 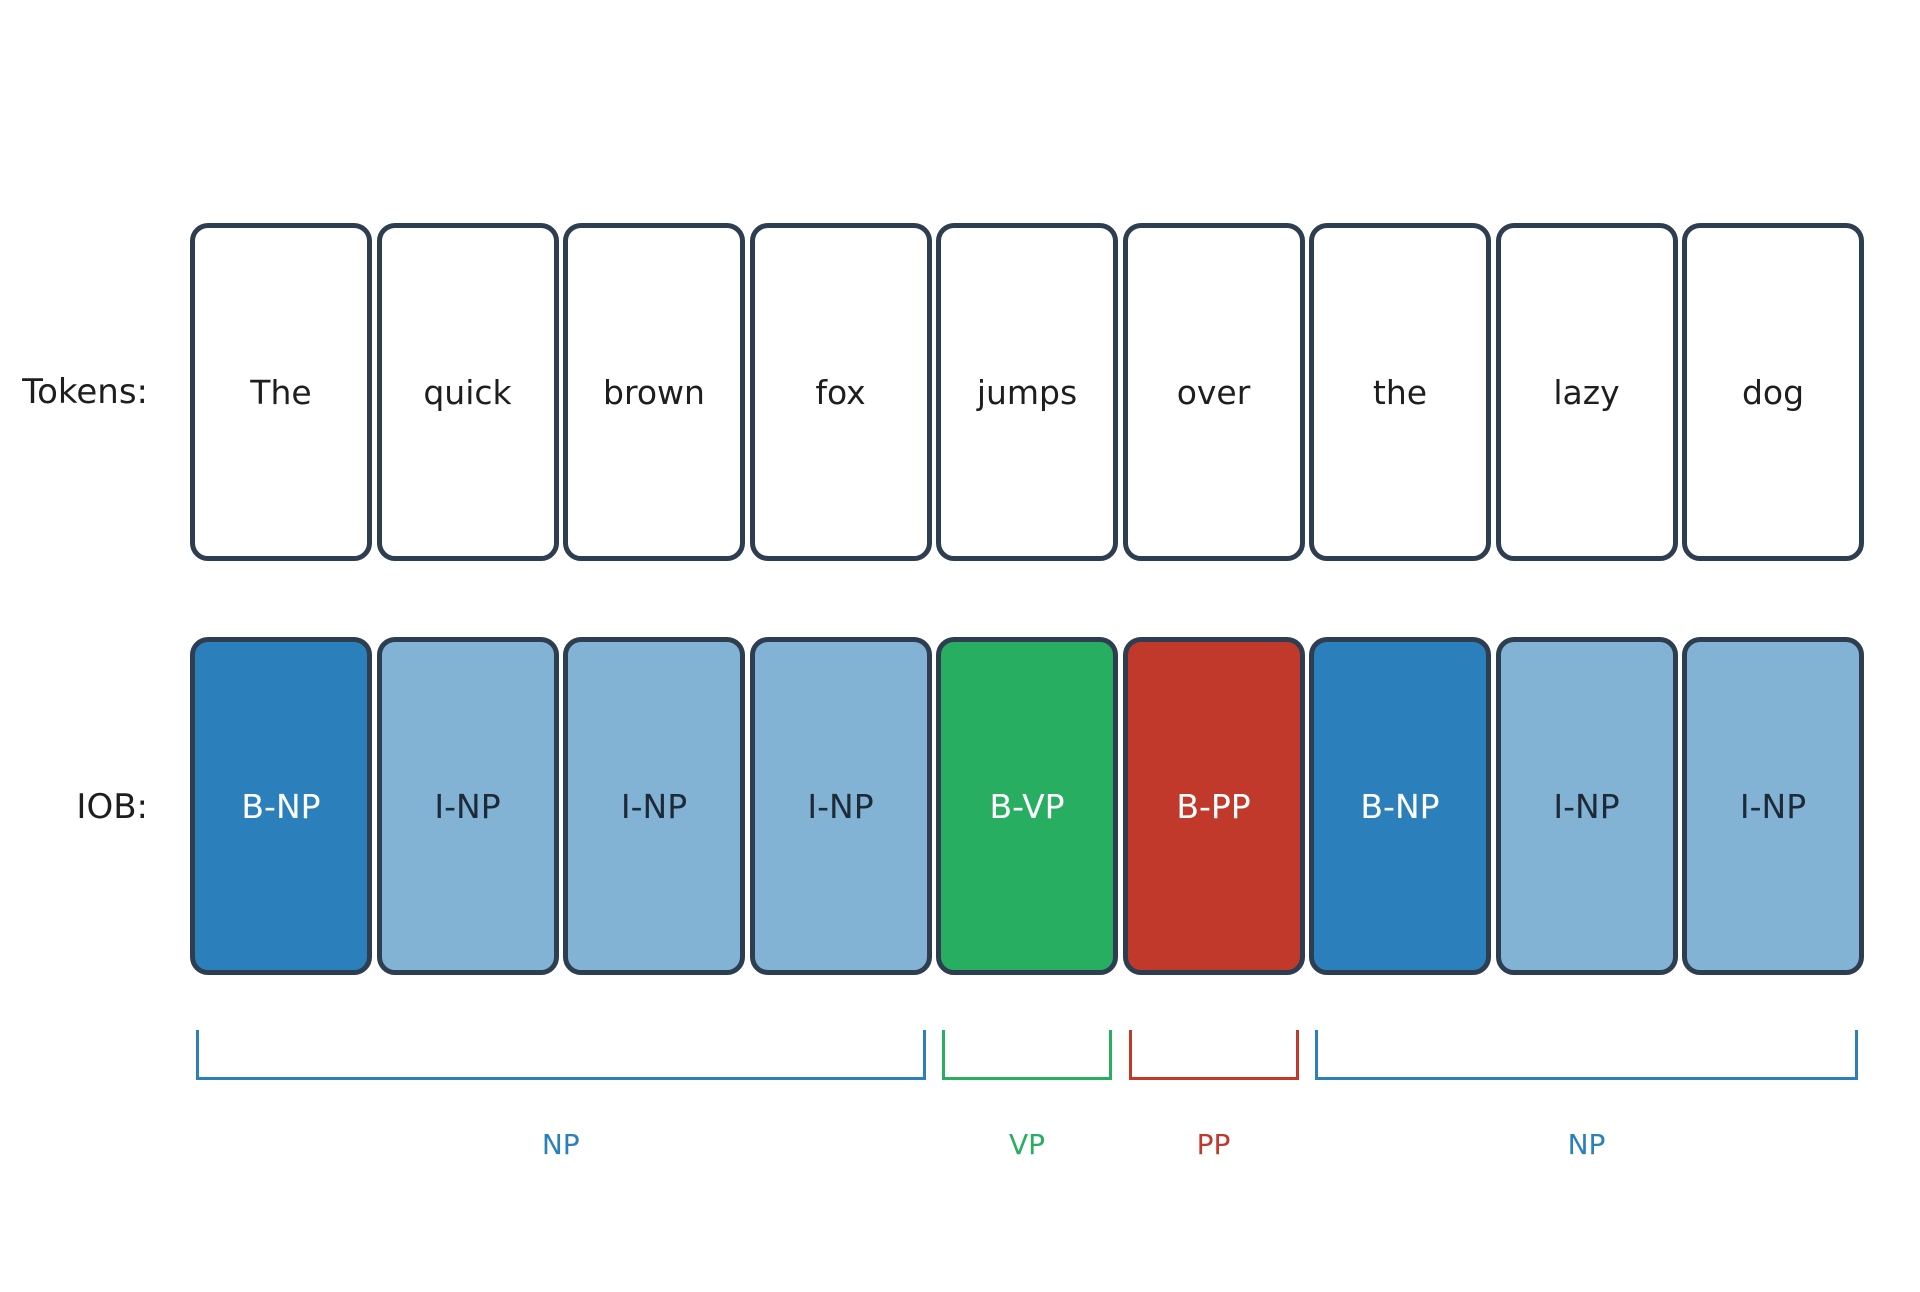 What do you see at coordinates (1027, 1144) in the screenshot?
I see `chunk-label: VP` at bounding box center [1027, 1144].